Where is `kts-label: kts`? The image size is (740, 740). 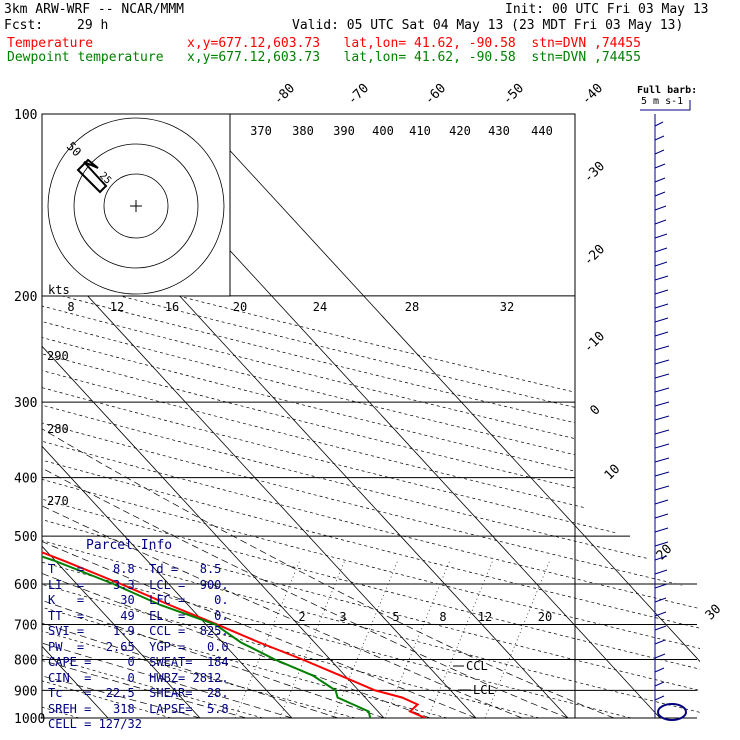 kts-label: kts is located at coordinates (59, 290).